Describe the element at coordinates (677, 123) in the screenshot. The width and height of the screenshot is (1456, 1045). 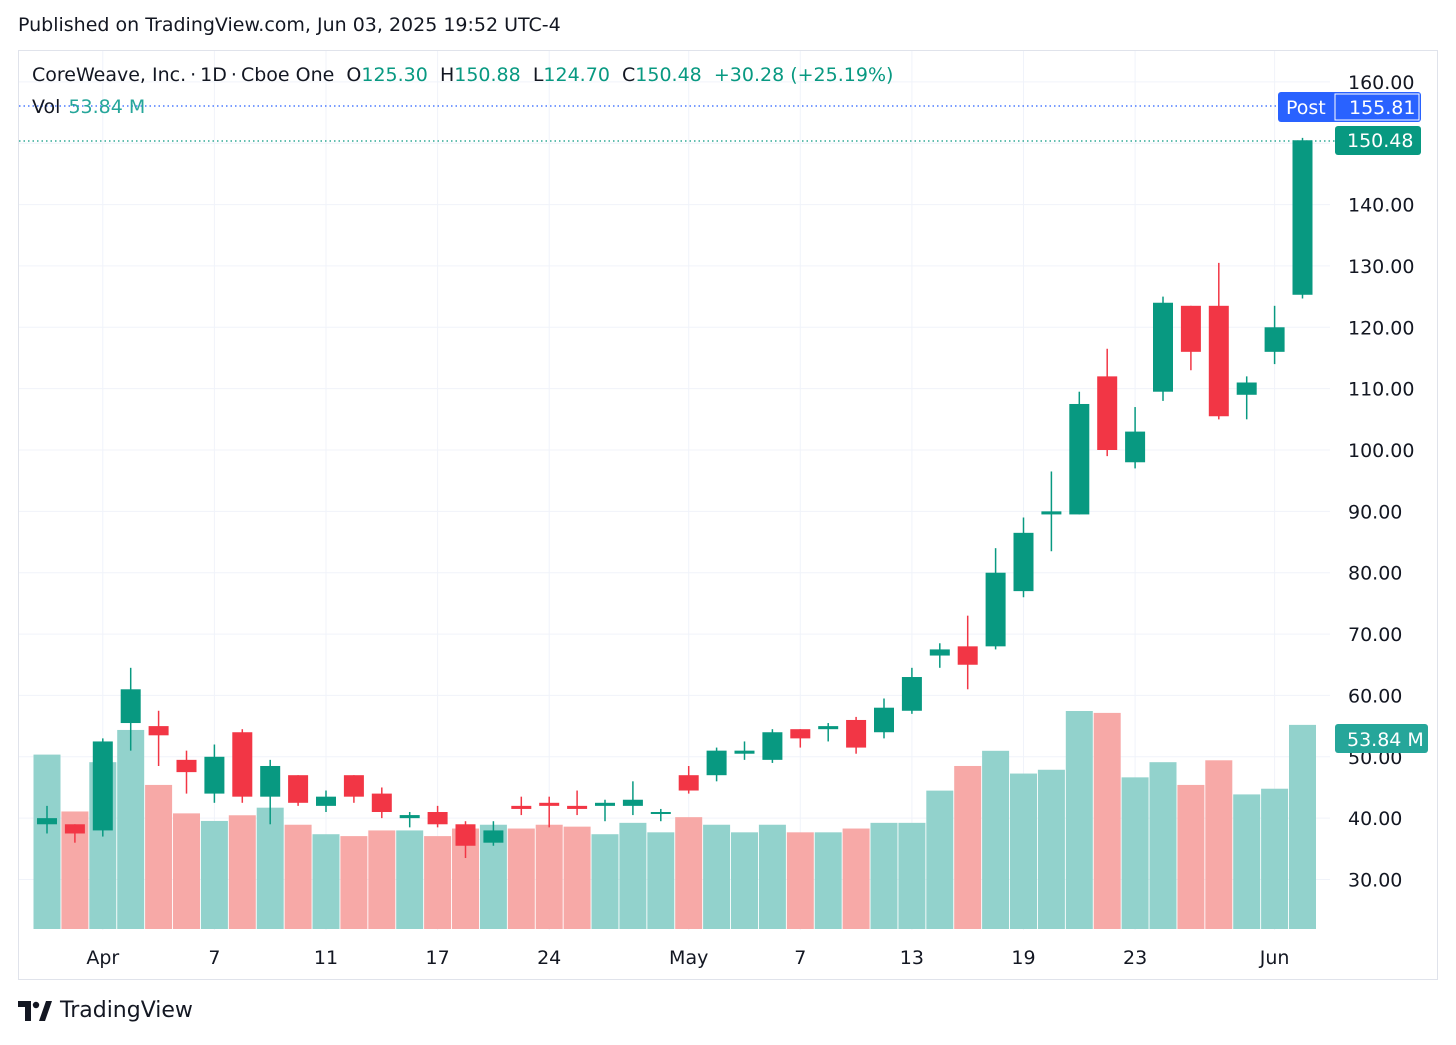
I see `price-lines` at that location.